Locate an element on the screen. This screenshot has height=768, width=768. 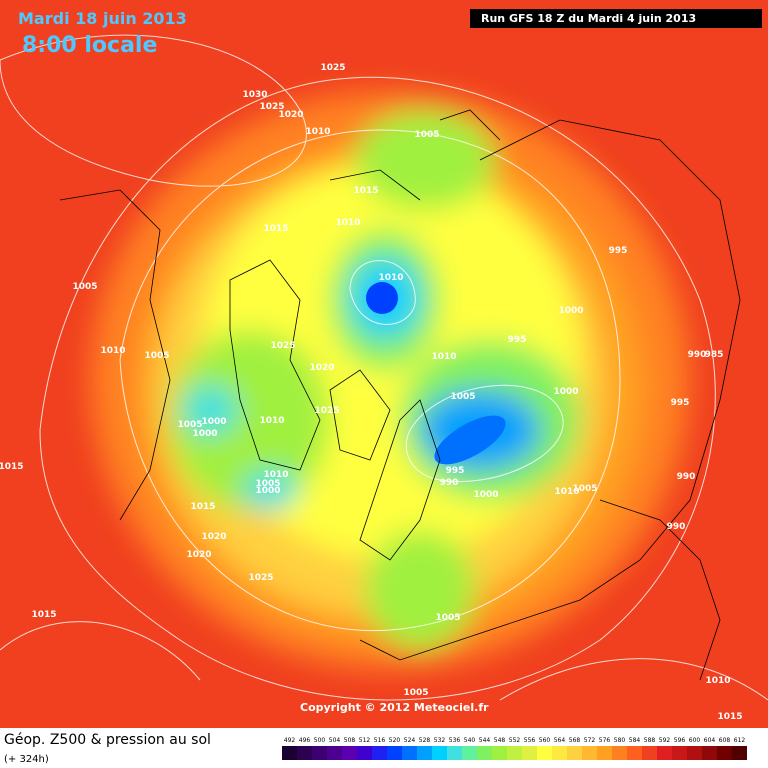
scale-label: 532 is located at coordinates (440, 740).